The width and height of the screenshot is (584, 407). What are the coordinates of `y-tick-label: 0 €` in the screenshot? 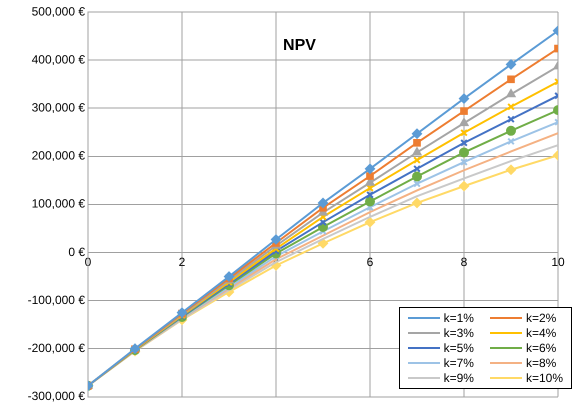 It's located at (77, 251).